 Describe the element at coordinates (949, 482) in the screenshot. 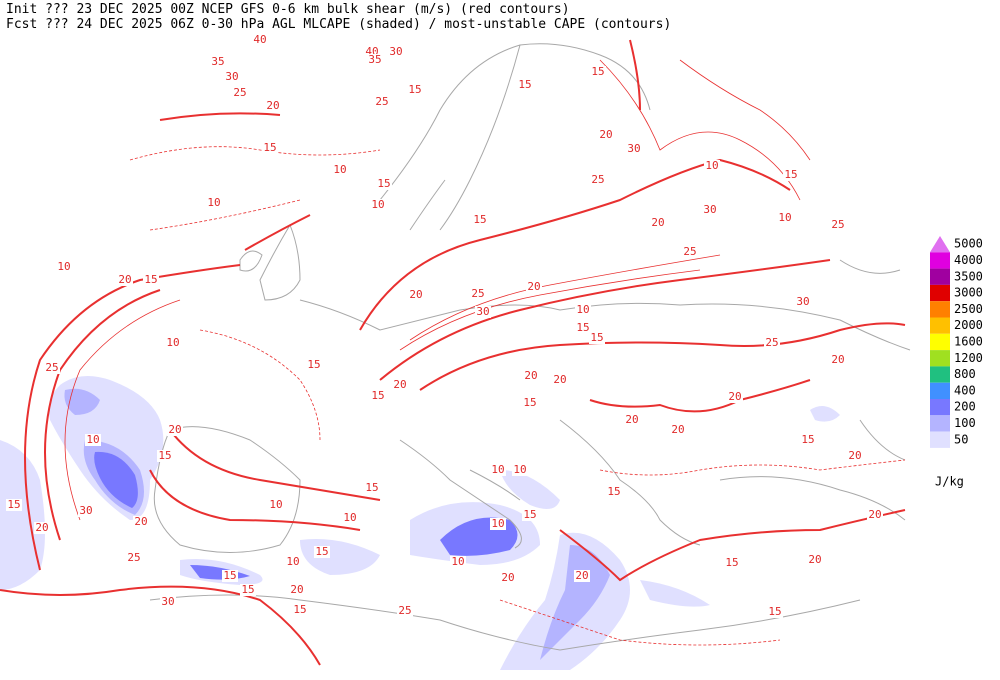

I see `legend-unit: J/kg` at that location.